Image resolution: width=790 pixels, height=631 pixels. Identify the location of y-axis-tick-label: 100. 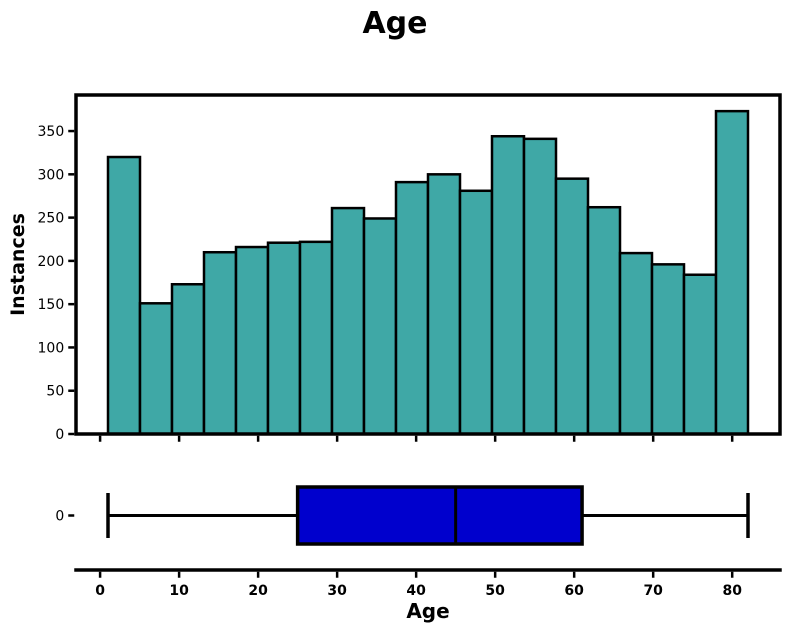
(51, 348).